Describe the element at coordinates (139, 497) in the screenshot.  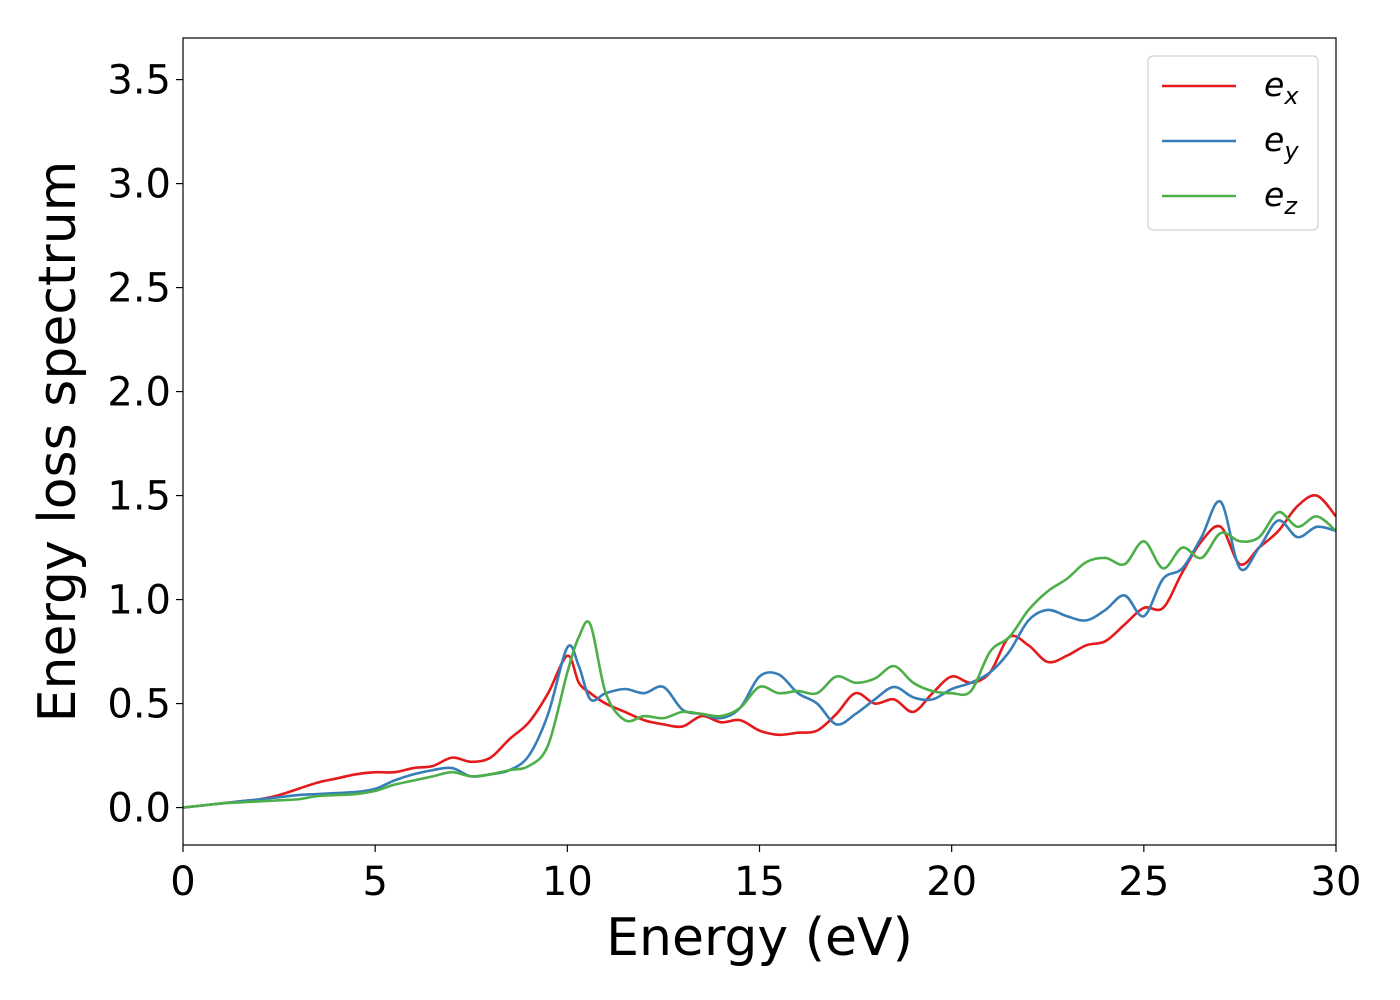
I see `y-tick-label: 1.5` at that location.